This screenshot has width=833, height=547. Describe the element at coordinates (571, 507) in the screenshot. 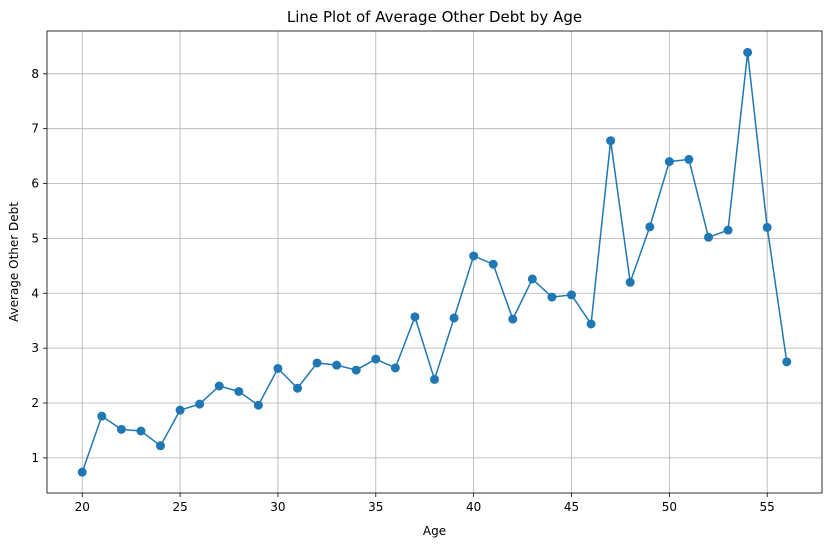

I see `x-tick-label: 45` at that location.